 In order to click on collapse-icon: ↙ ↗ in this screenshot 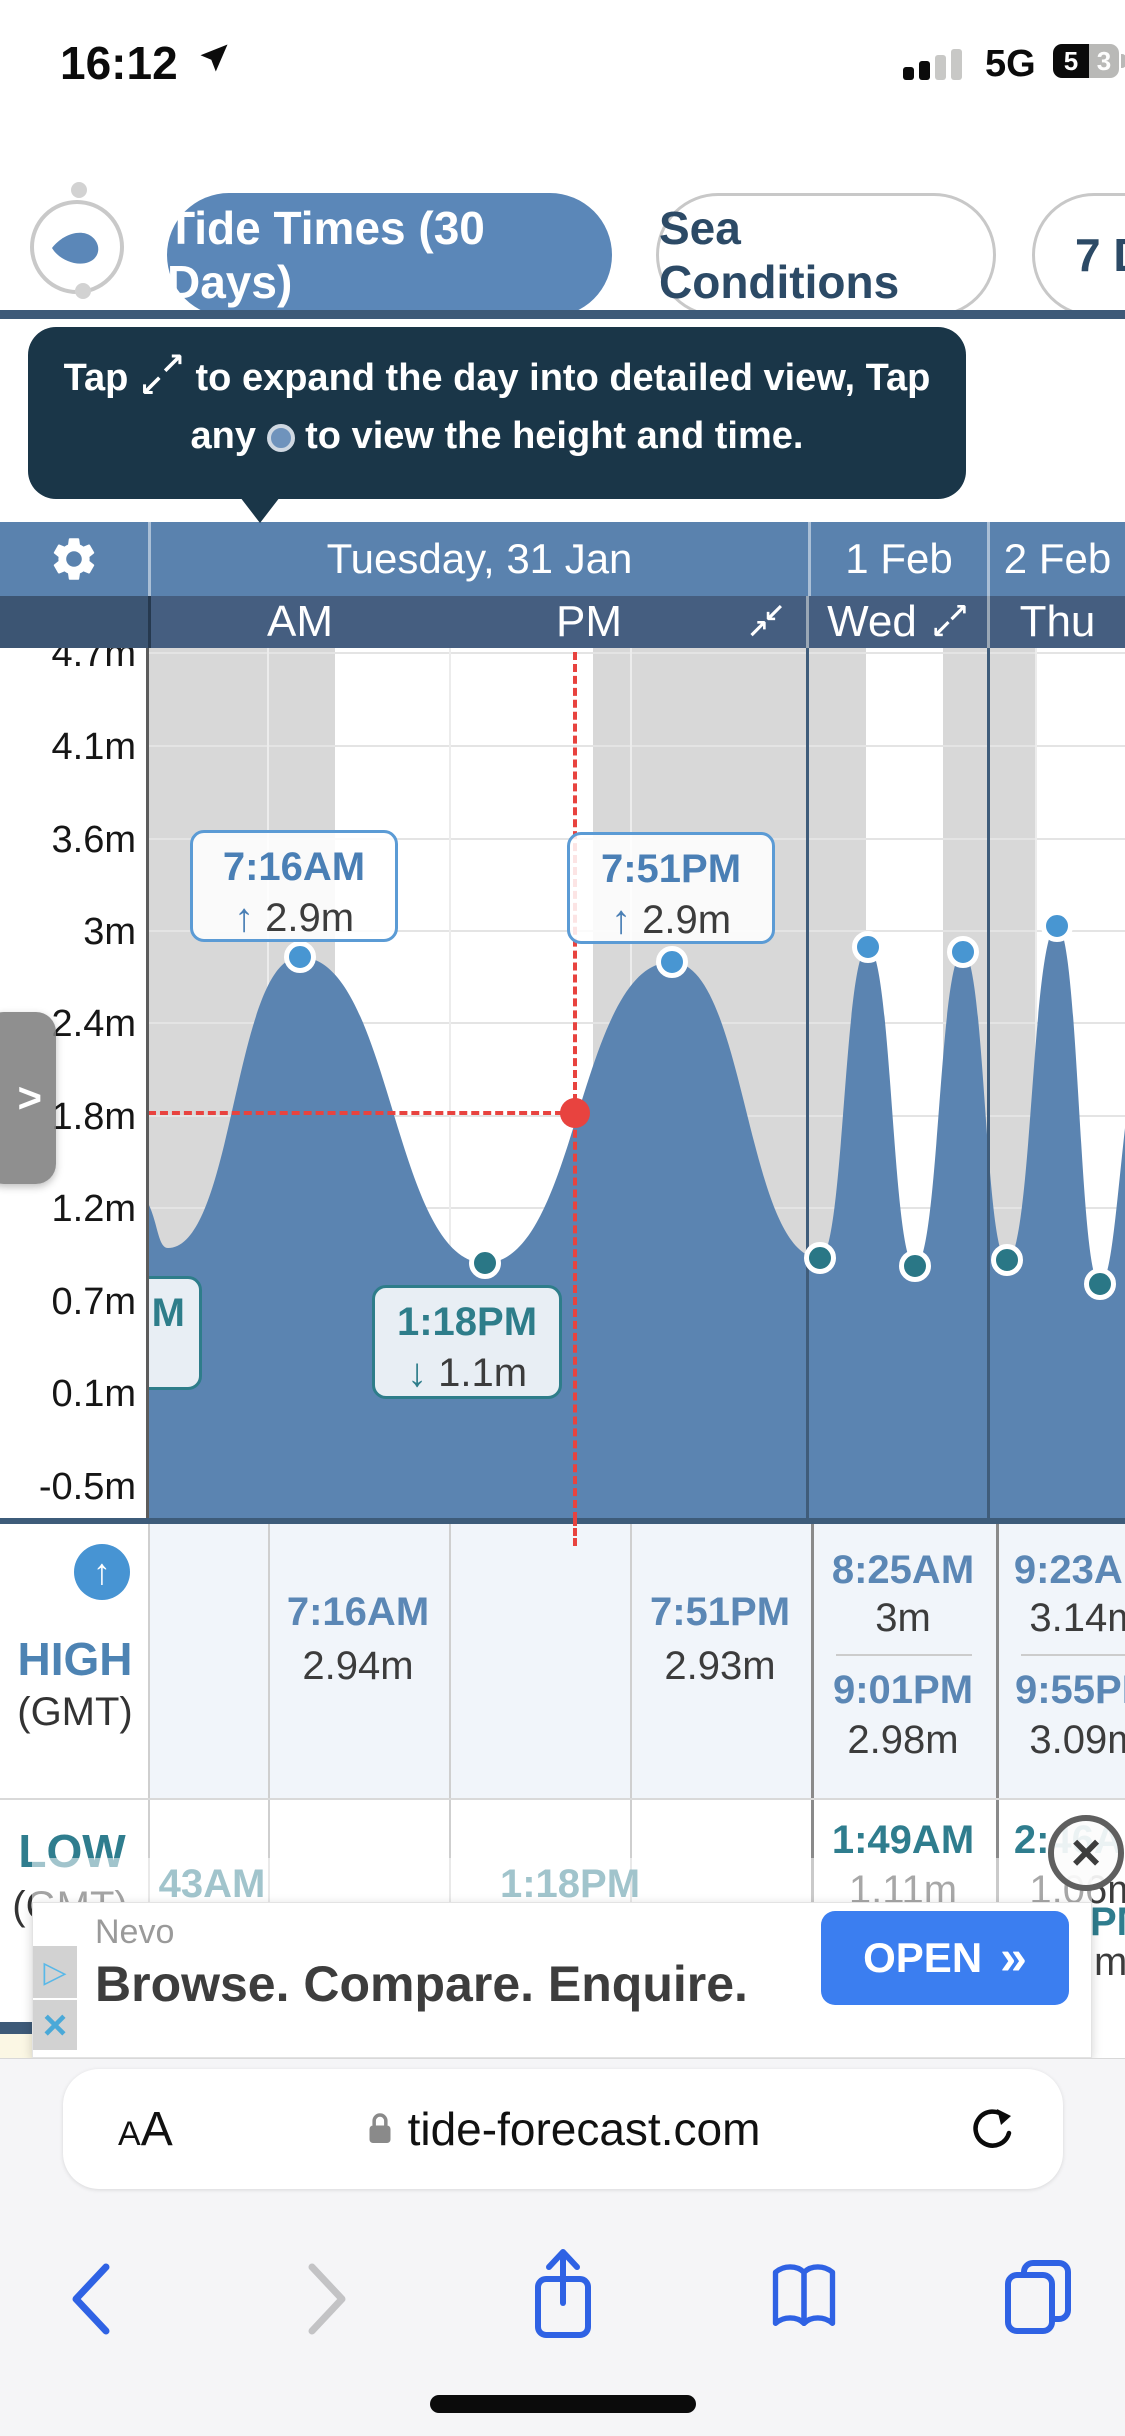, I will do `click(766, 621)`.